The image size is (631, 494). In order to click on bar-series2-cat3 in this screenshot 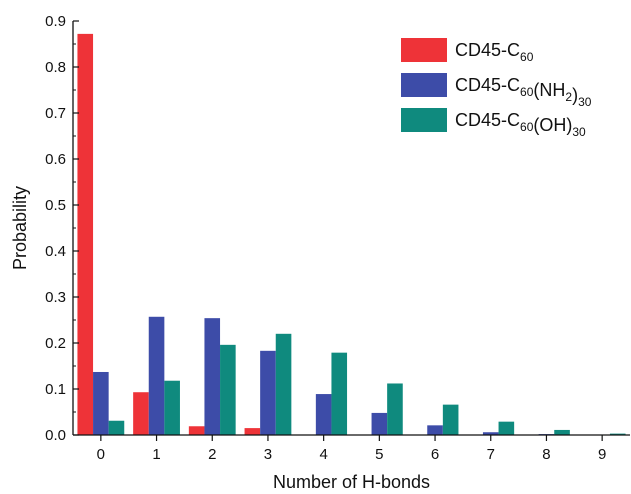, I will do `click(268, 392)`.